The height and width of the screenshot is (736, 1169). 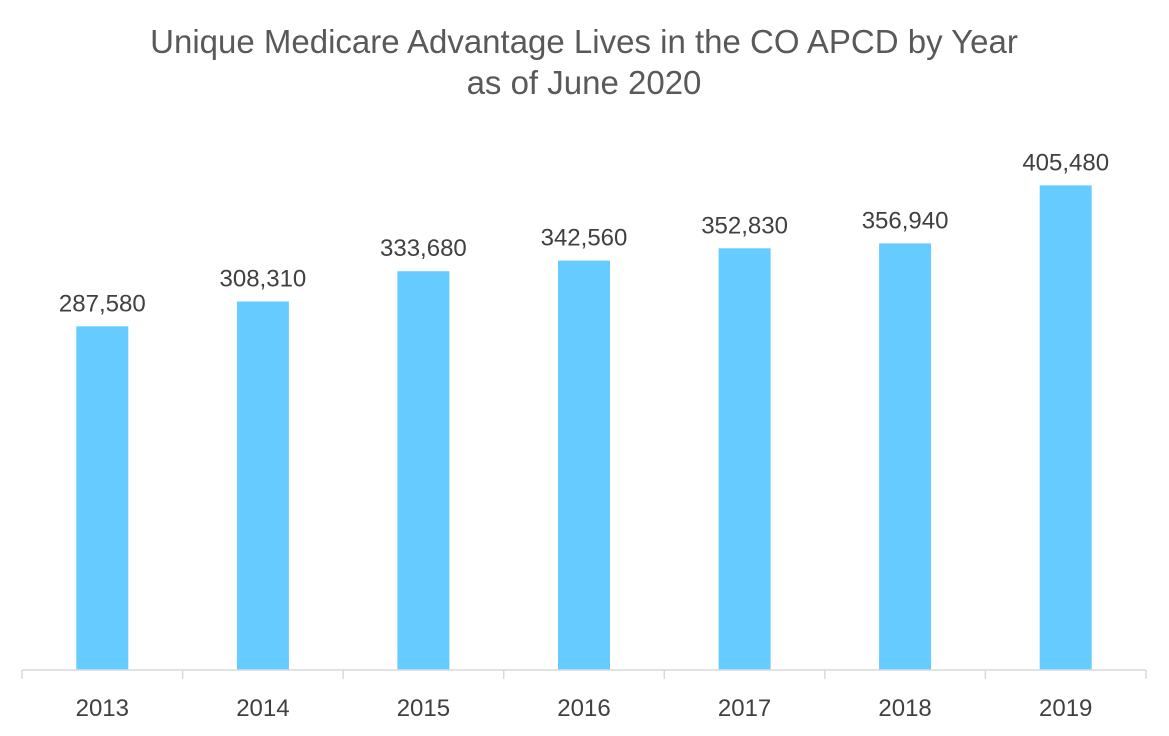 I want to click on bar-2013, so click(x=102, y=498).